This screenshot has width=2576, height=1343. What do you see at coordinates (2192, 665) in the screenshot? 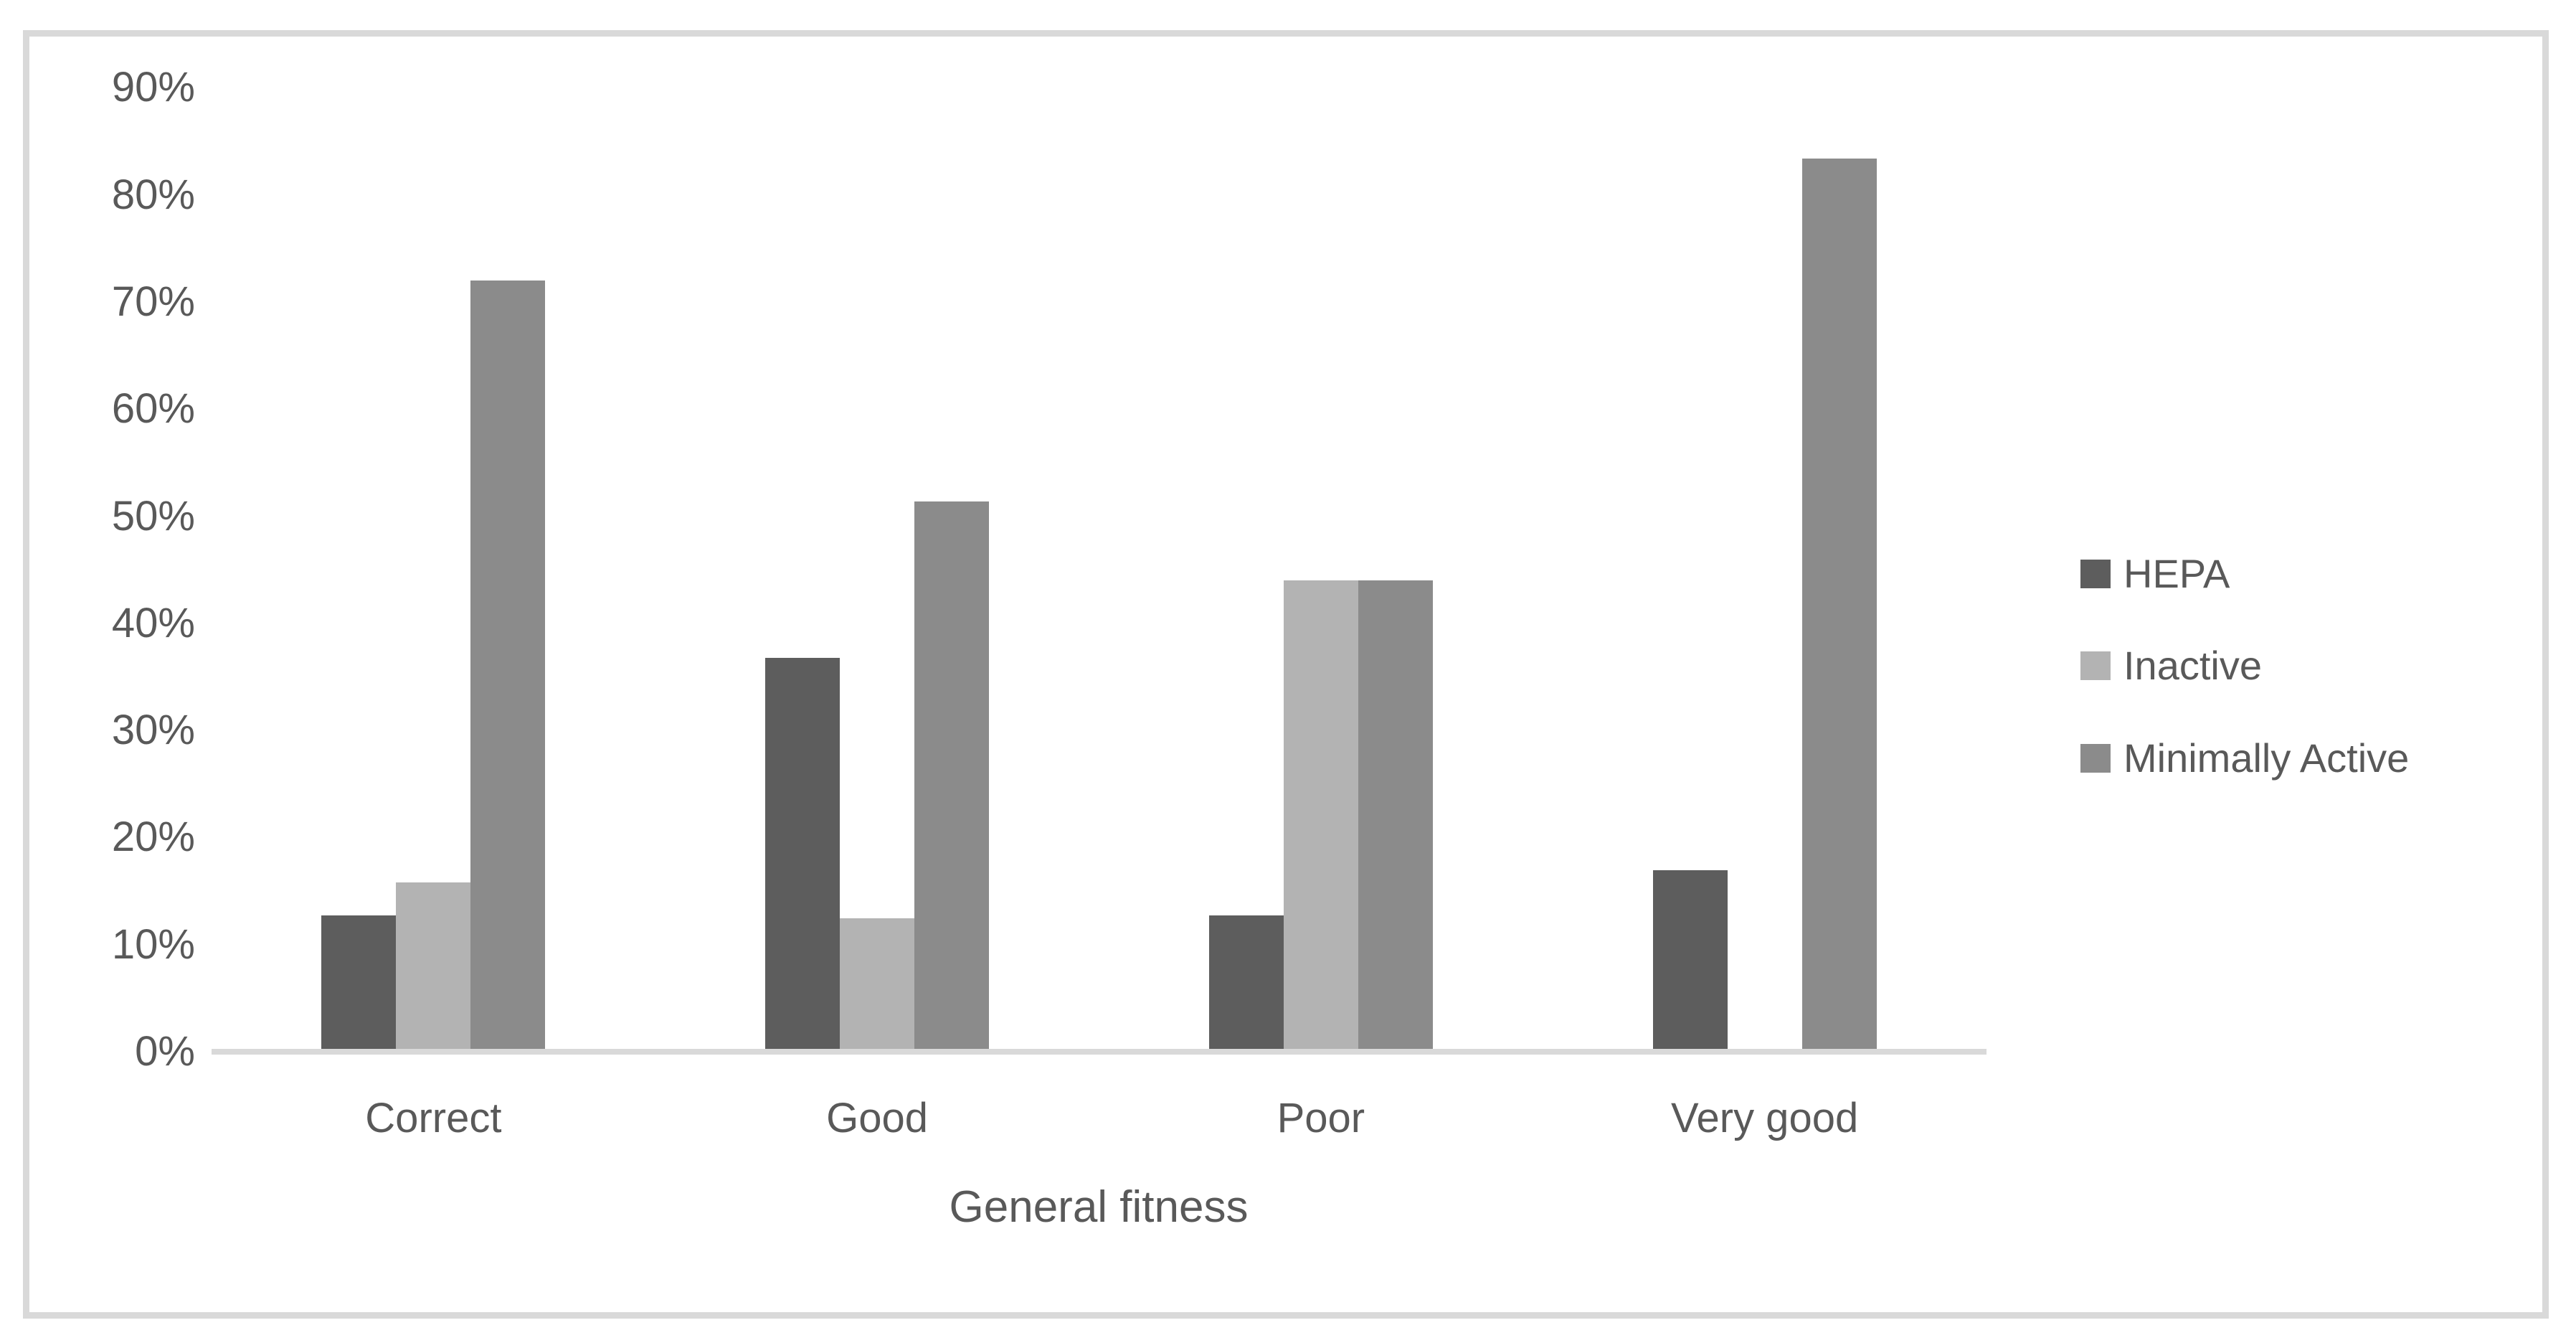
I see `legend-label: Inactive` at bounding box center [2192, 665].